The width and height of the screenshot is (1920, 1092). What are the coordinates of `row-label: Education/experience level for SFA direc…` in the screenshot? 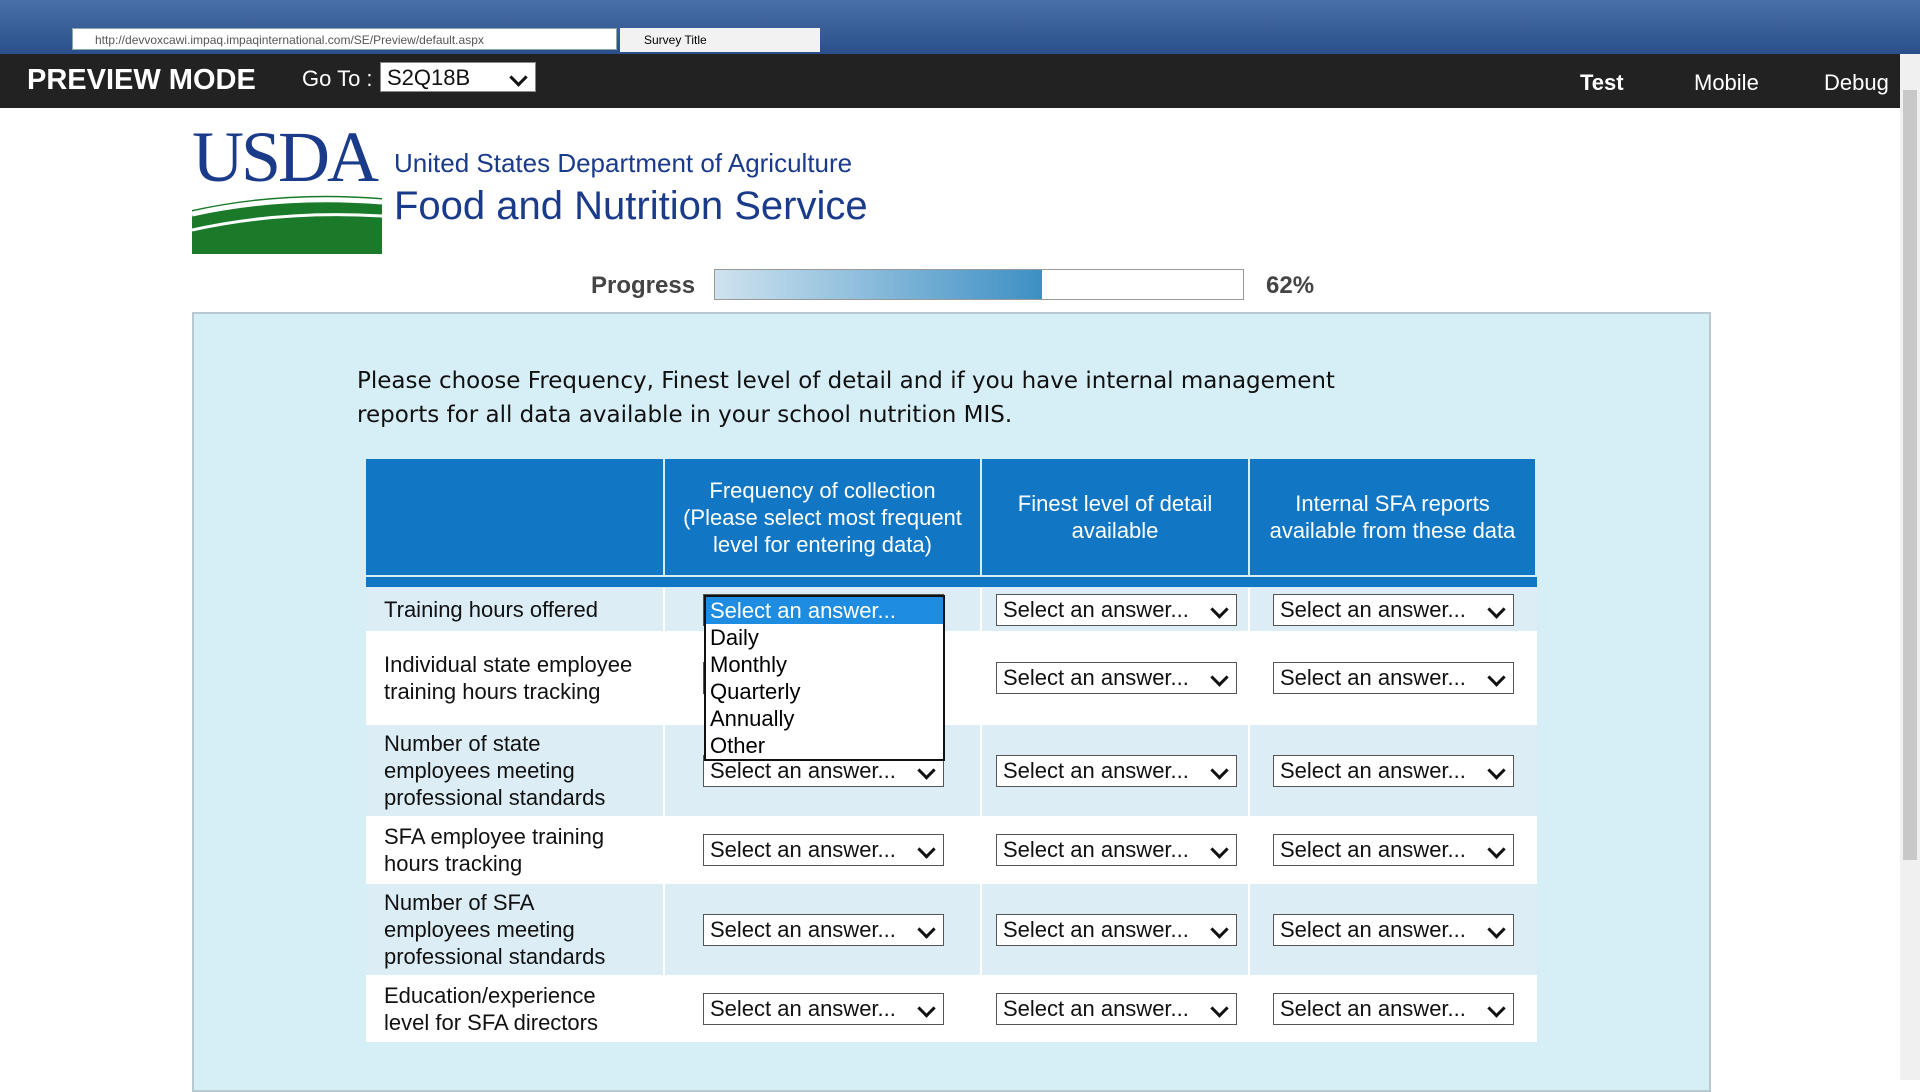 It's located at (491, 1008).